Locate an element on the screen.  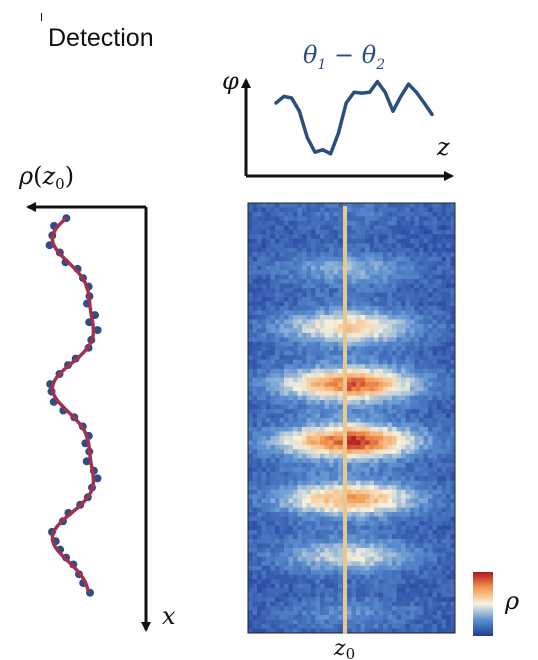
minus-sign: − is located at coordinates (343, 55).